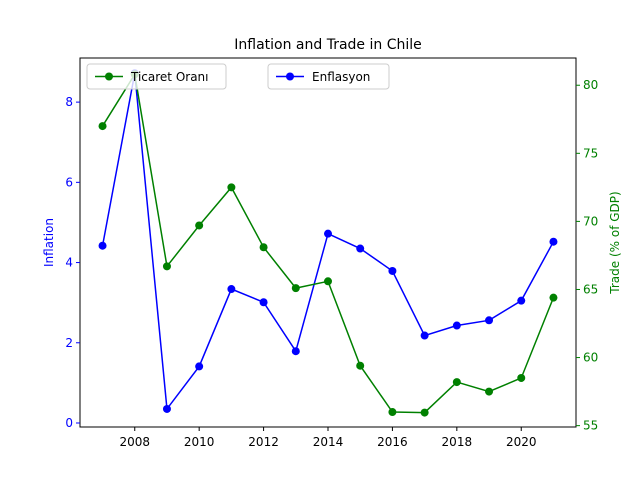 Image resolution: width=640 pixels, height=480 pixels. Describe the element at coordinates (590, 289) in the screenshot. I see `y-right-tick-label-65: 65` at that location.